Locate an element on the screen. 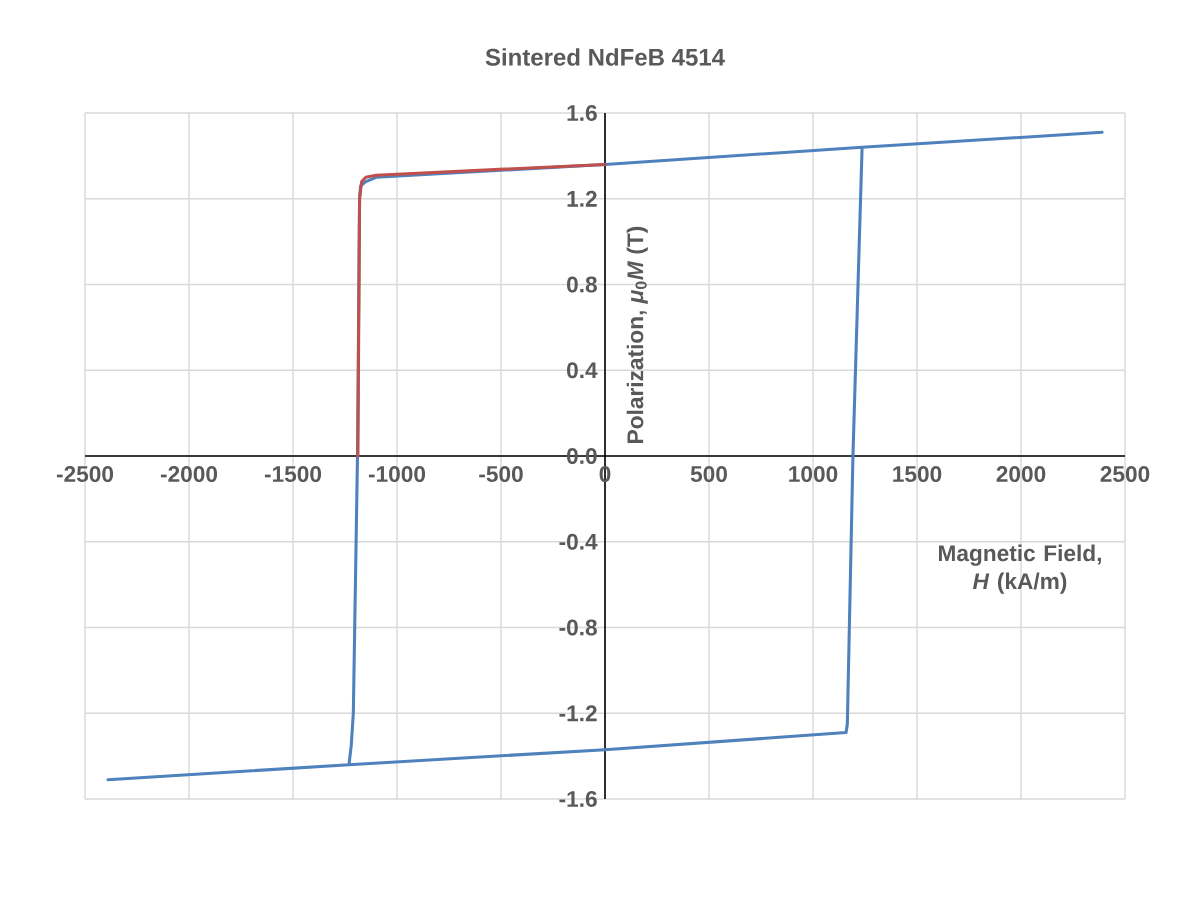  y-tick-label: -1.6 is located at coordinates (578, 799).